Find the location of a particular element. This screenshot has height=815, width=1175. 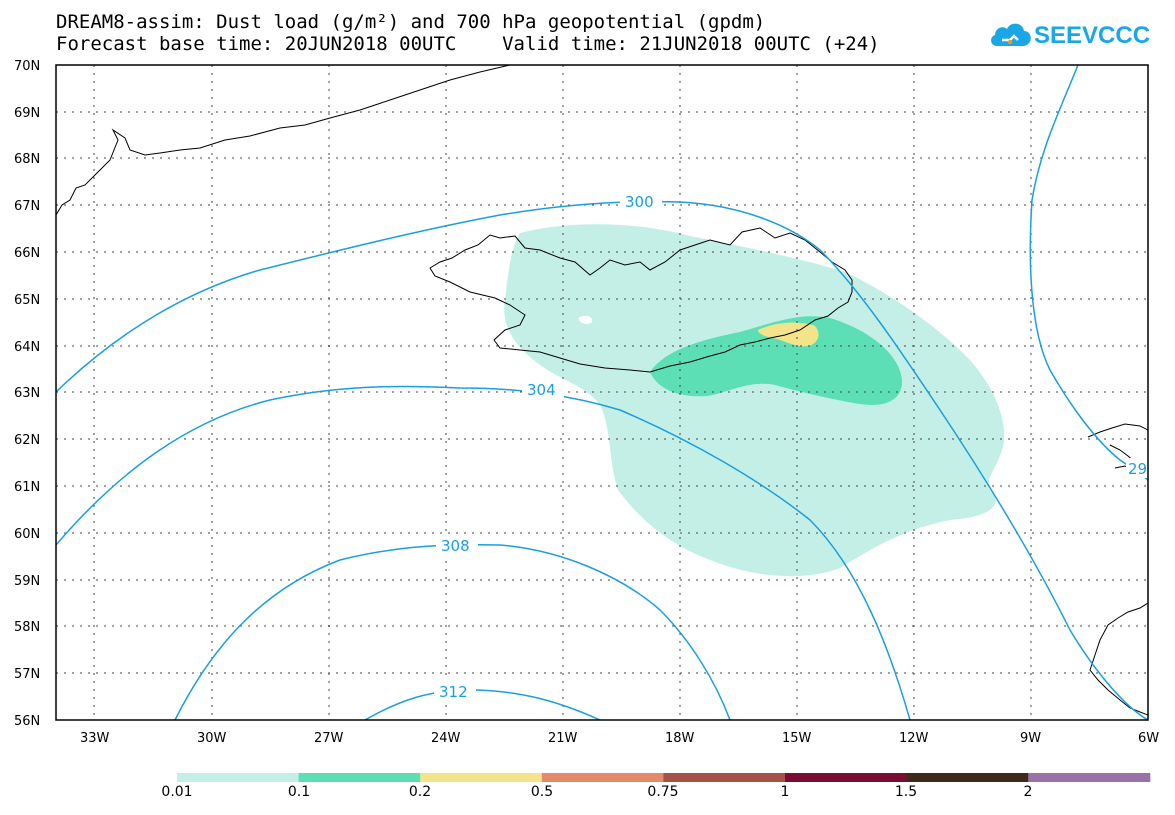

lat-label: 59N is located at coordinates (27, 581).